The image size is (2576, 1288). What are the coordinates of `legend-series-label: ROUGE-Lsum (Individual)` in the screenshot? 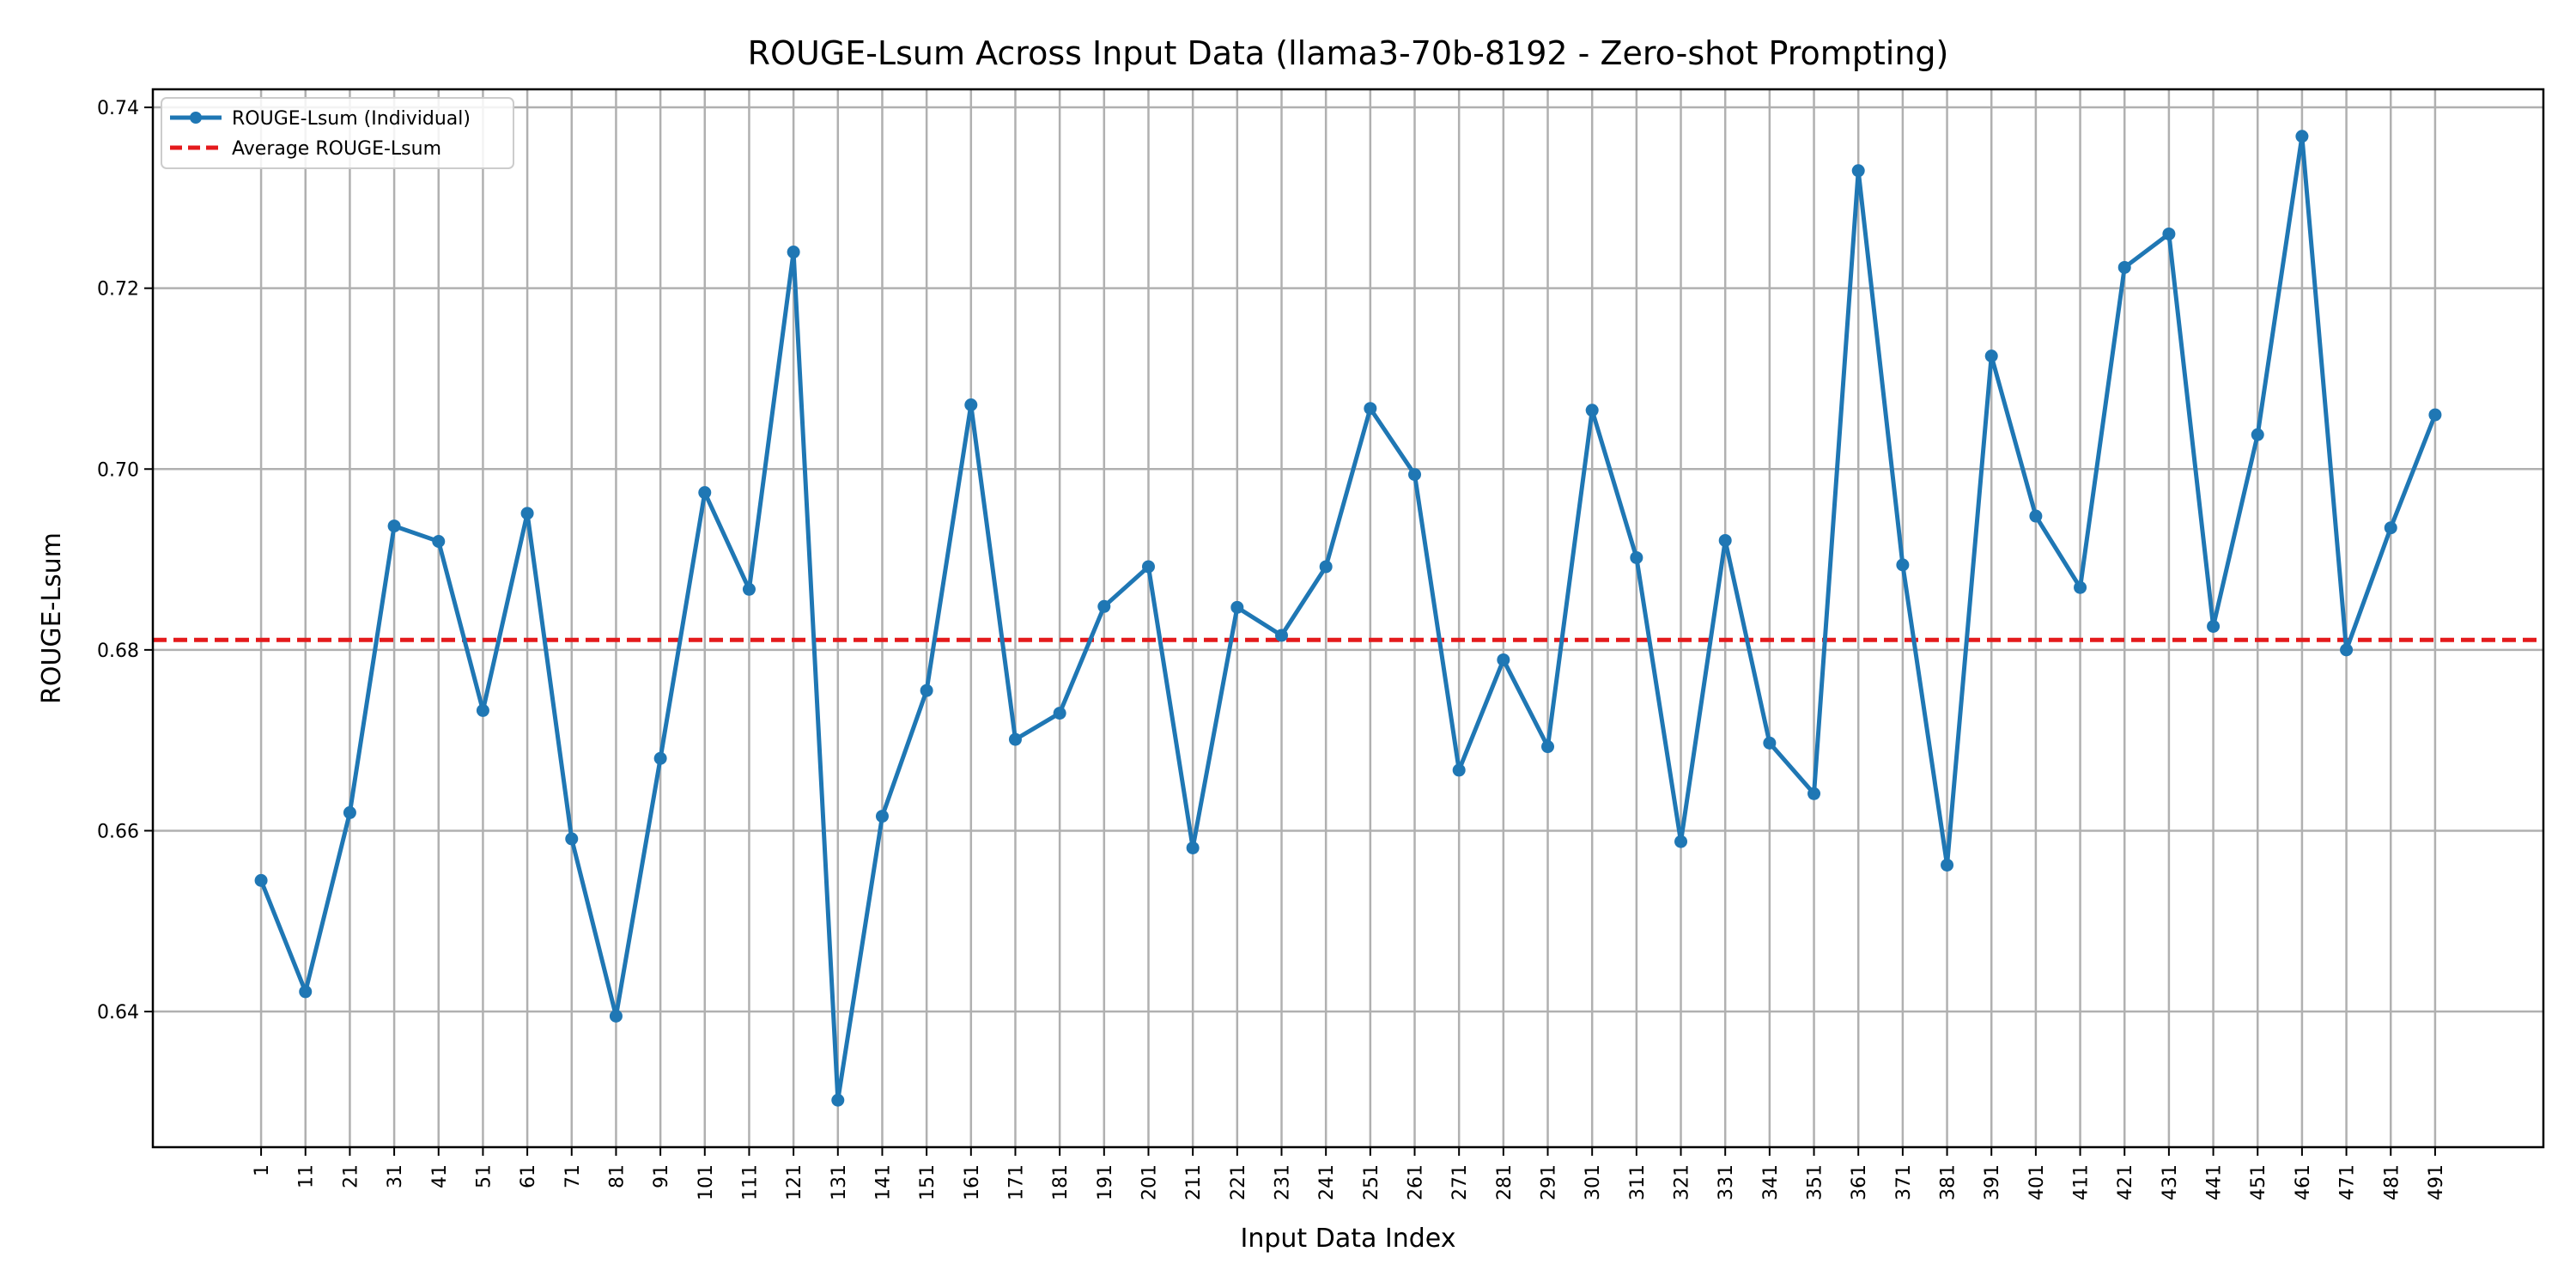 It's located at (351, 119).